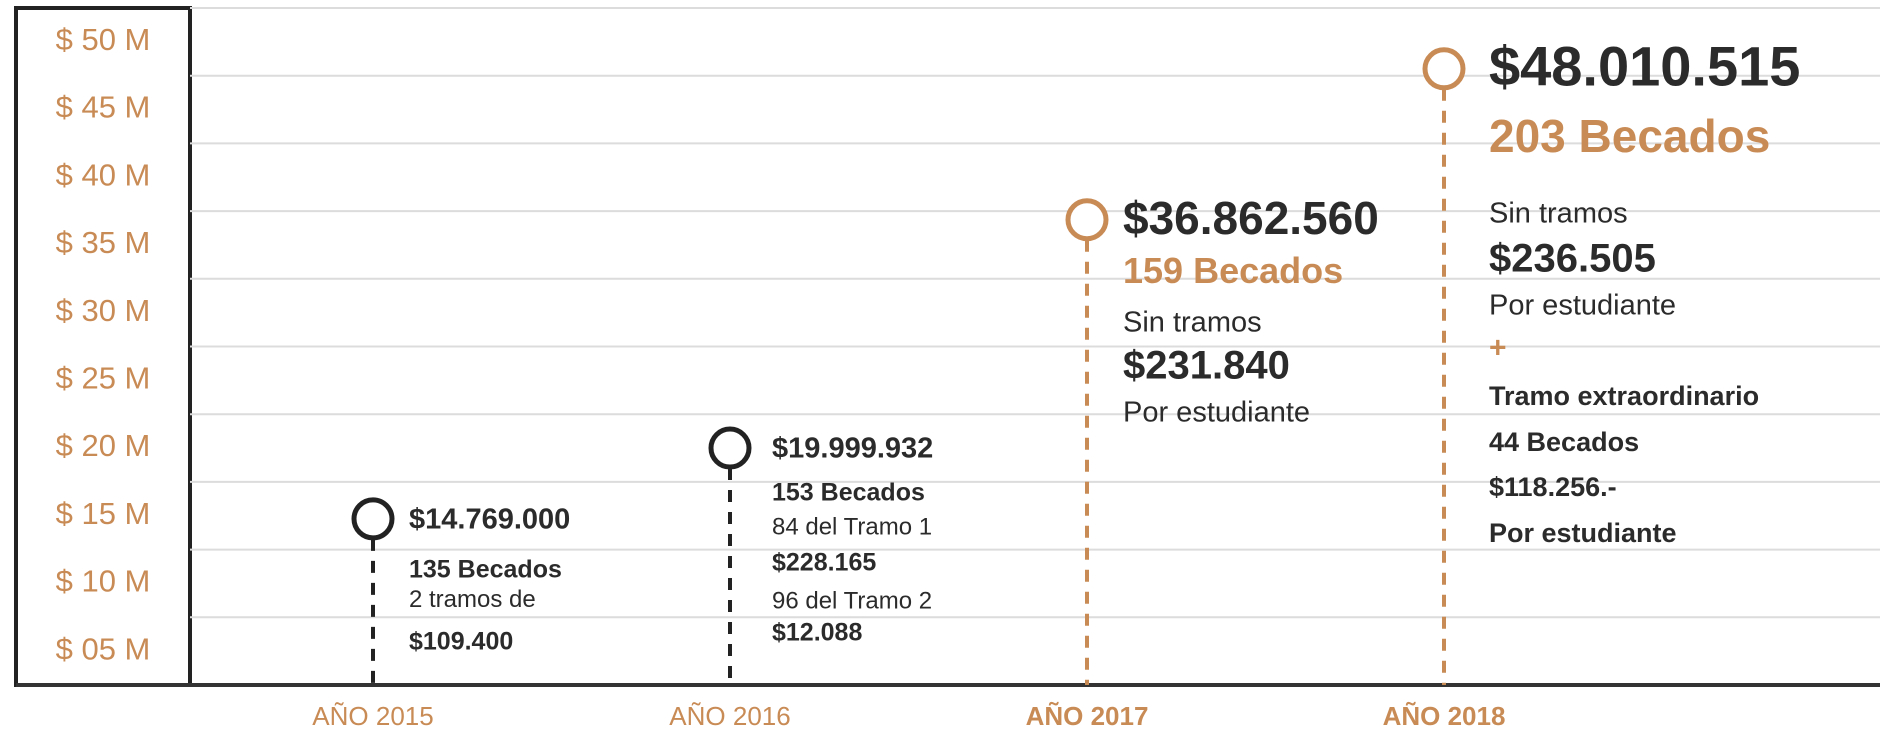  What do you see at coordinates (852, 526) in the screenshot?
I see `annotation: 84 del Tramo 1` at bounding box center [852, 526].